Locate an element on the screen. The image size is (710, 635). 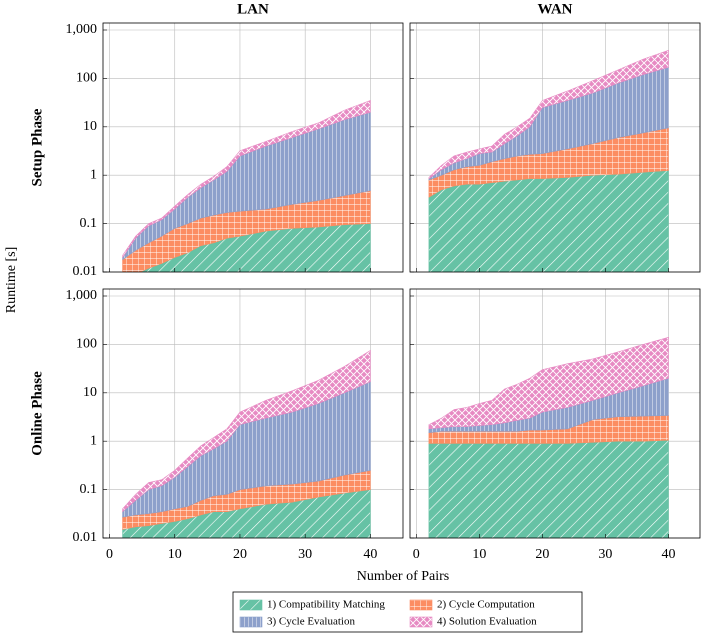
legend-label: 3) Cycle Evaluation is located at coordinates (311, 622).